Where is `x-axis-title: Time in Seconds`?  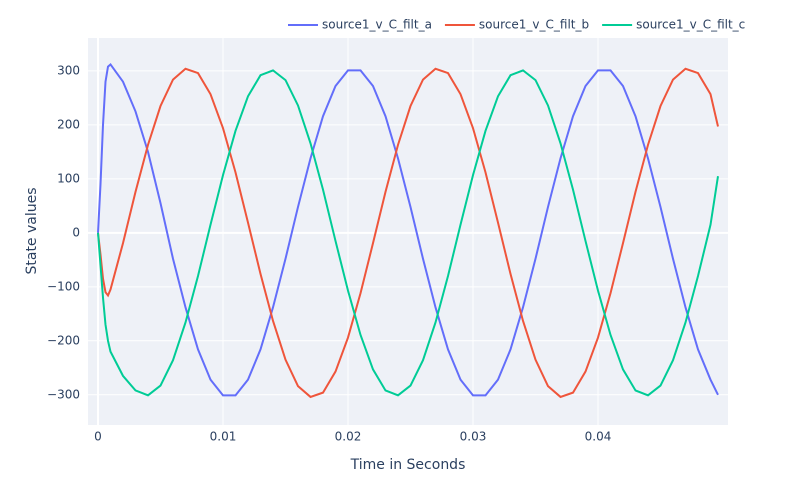
x-axis-title: Time in Seconds is located at coordinates (408, 465).